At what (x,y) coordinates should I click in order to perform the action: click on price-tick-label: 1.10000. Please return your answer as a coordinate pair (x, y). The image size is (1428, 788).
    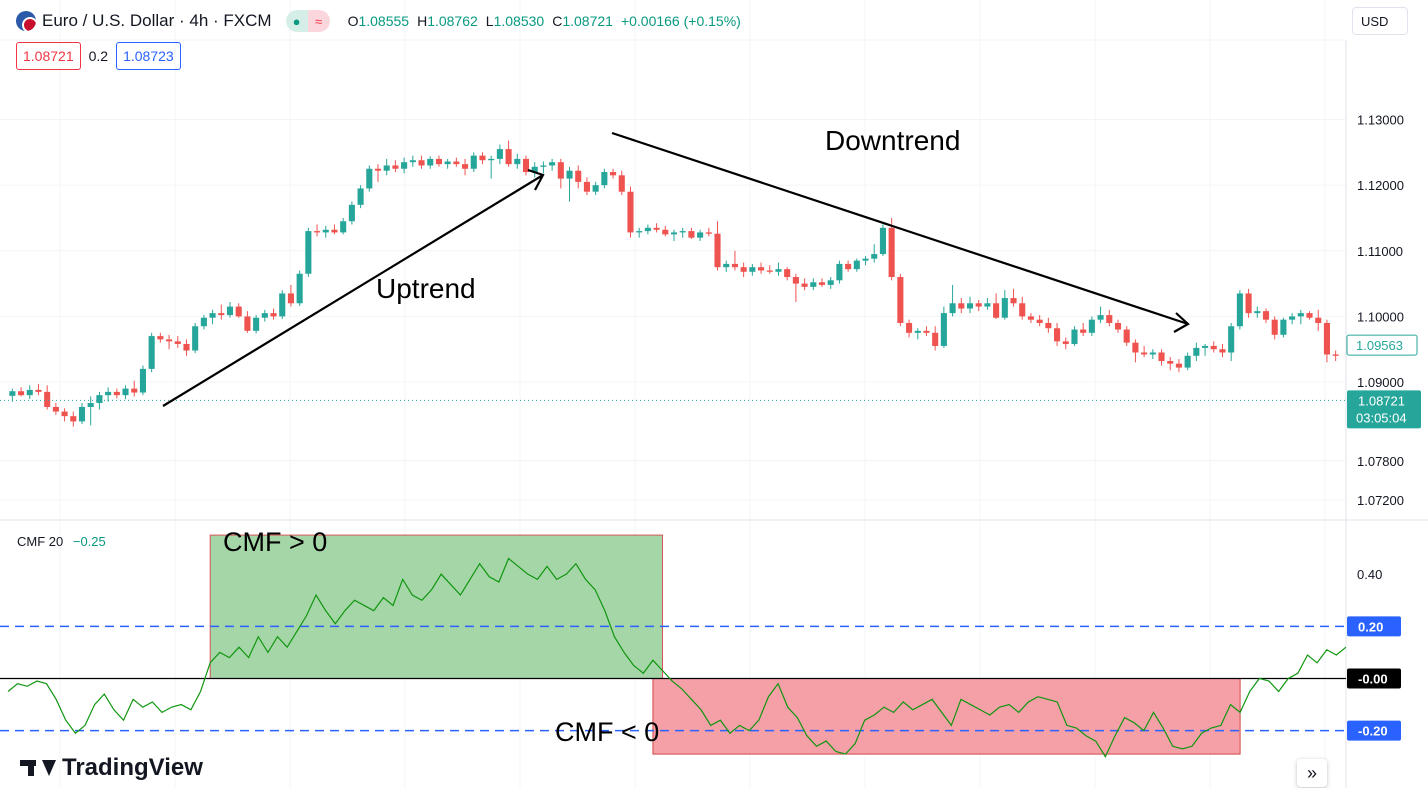
    Looking at the image, I should click on (1380, 316).